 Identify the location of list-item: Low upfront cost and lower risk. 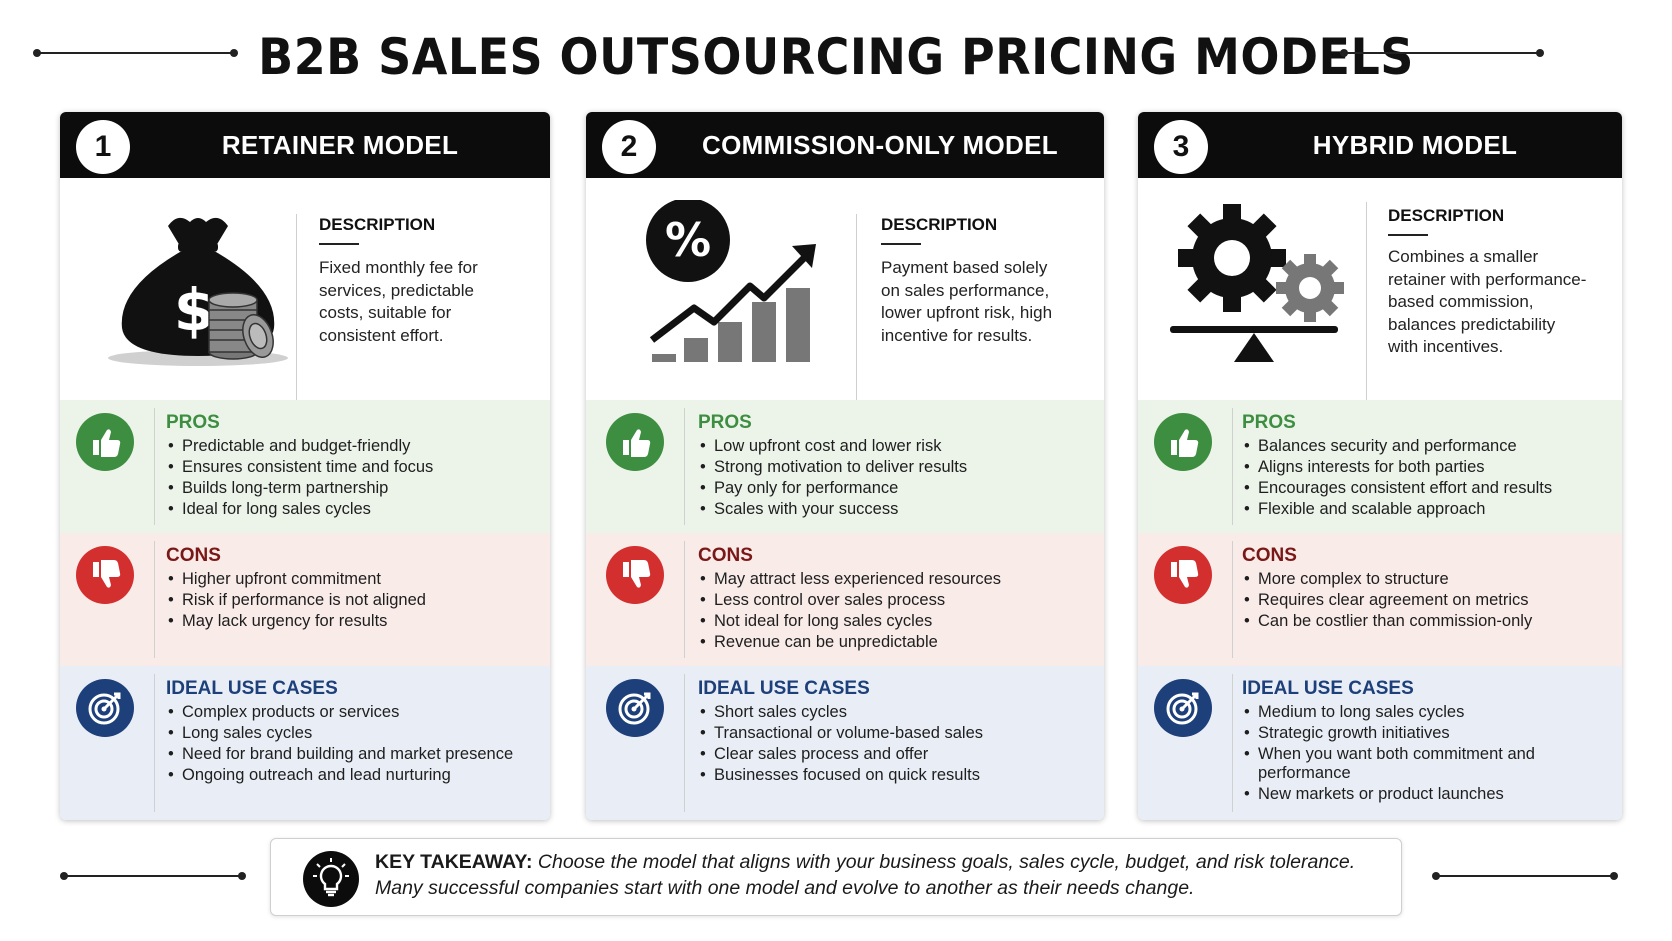
(896, 446).